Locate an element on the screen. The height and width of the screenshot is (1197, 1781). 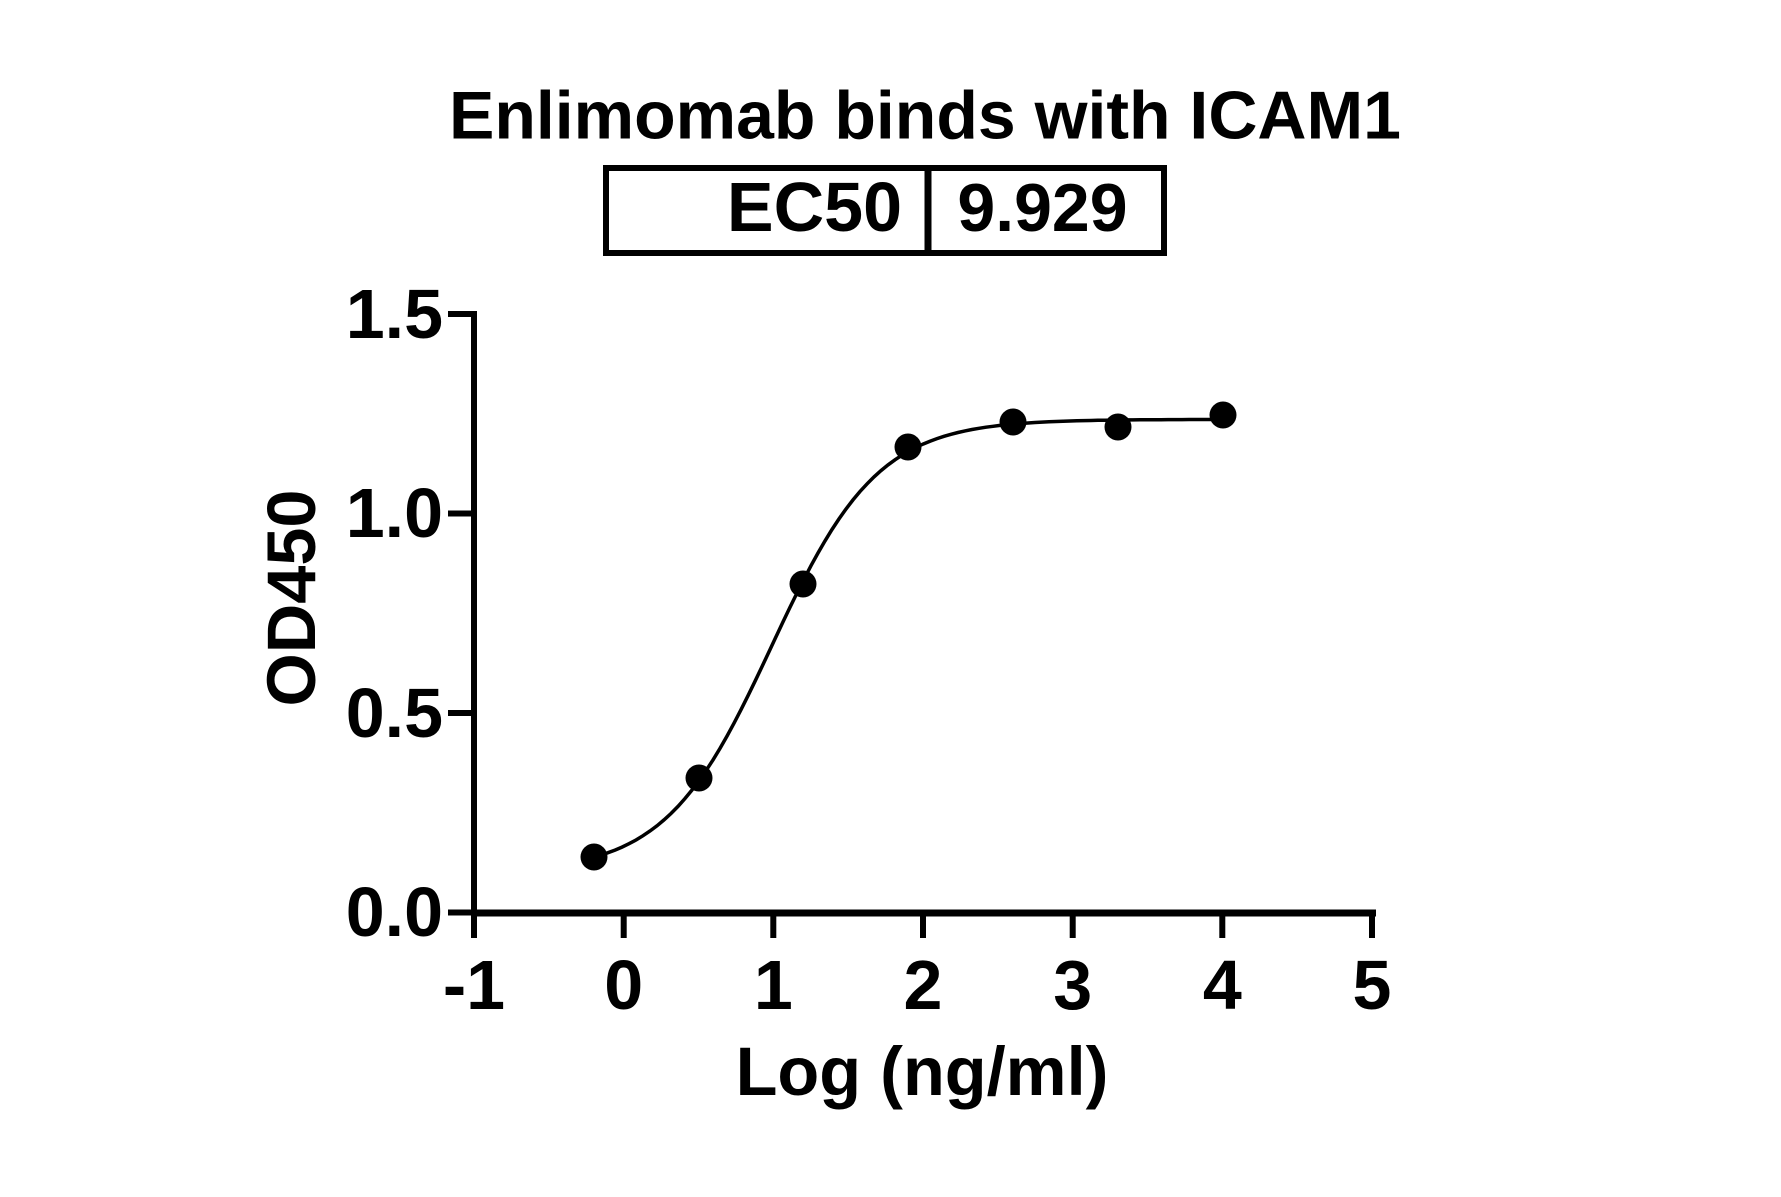
svg-text: 0.5 is located at coordinates (394, 713).